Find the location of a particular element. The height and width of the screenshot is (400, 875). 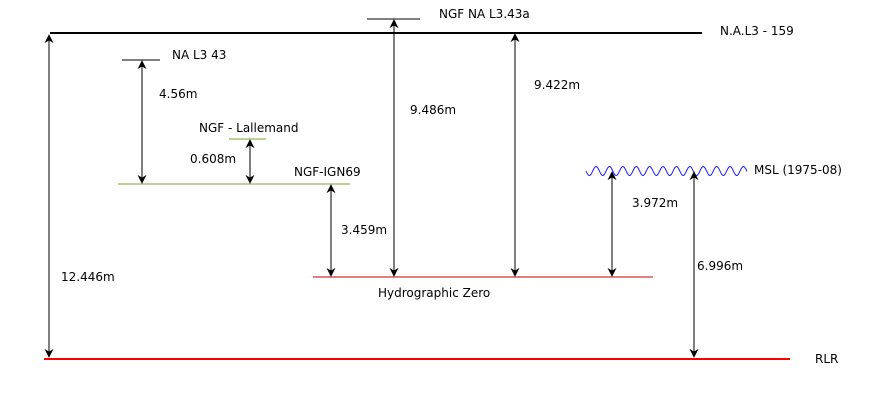

measure-lallemand-to-ign69: 0.608m is located at coordinates (213, 159).